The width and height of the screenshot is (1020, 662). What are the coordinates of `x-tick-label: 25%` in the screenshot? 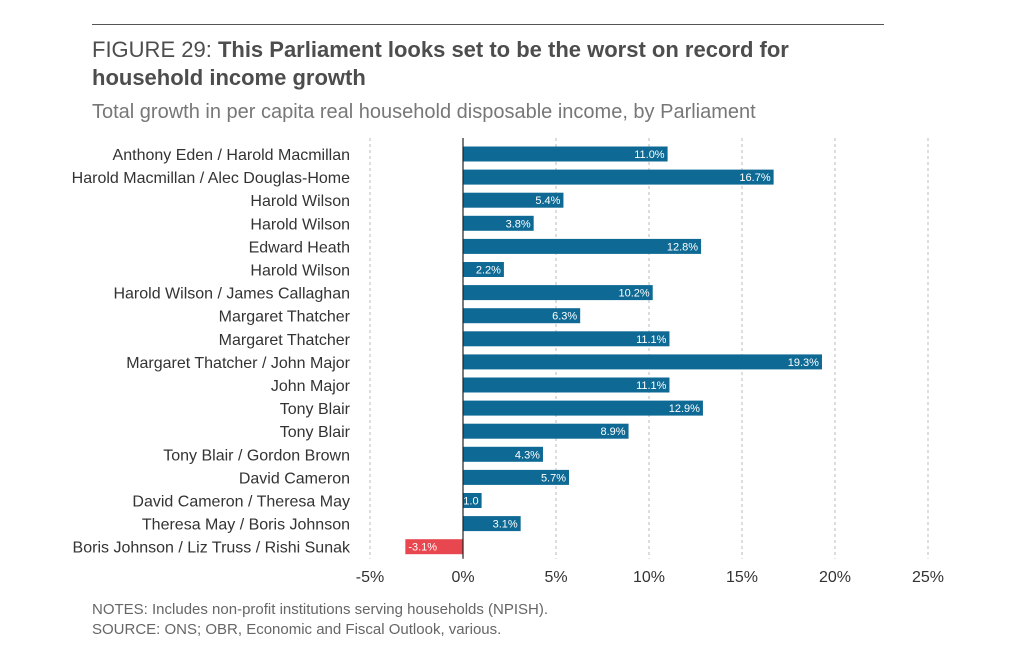 It's located at (928, 577).